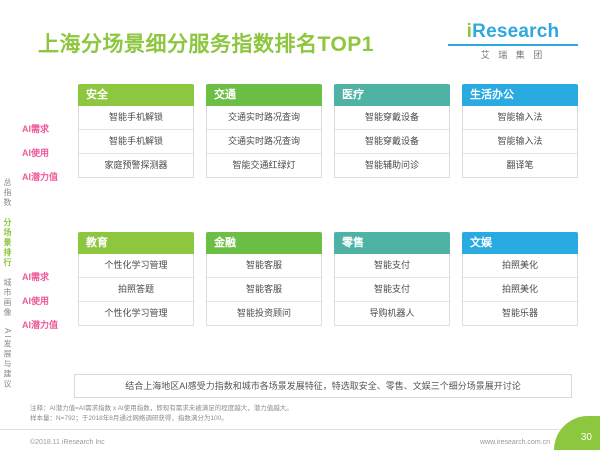 The image size is (600, 450). I want to click on cell-retail-usage: 智能支付, so click(392, 290).